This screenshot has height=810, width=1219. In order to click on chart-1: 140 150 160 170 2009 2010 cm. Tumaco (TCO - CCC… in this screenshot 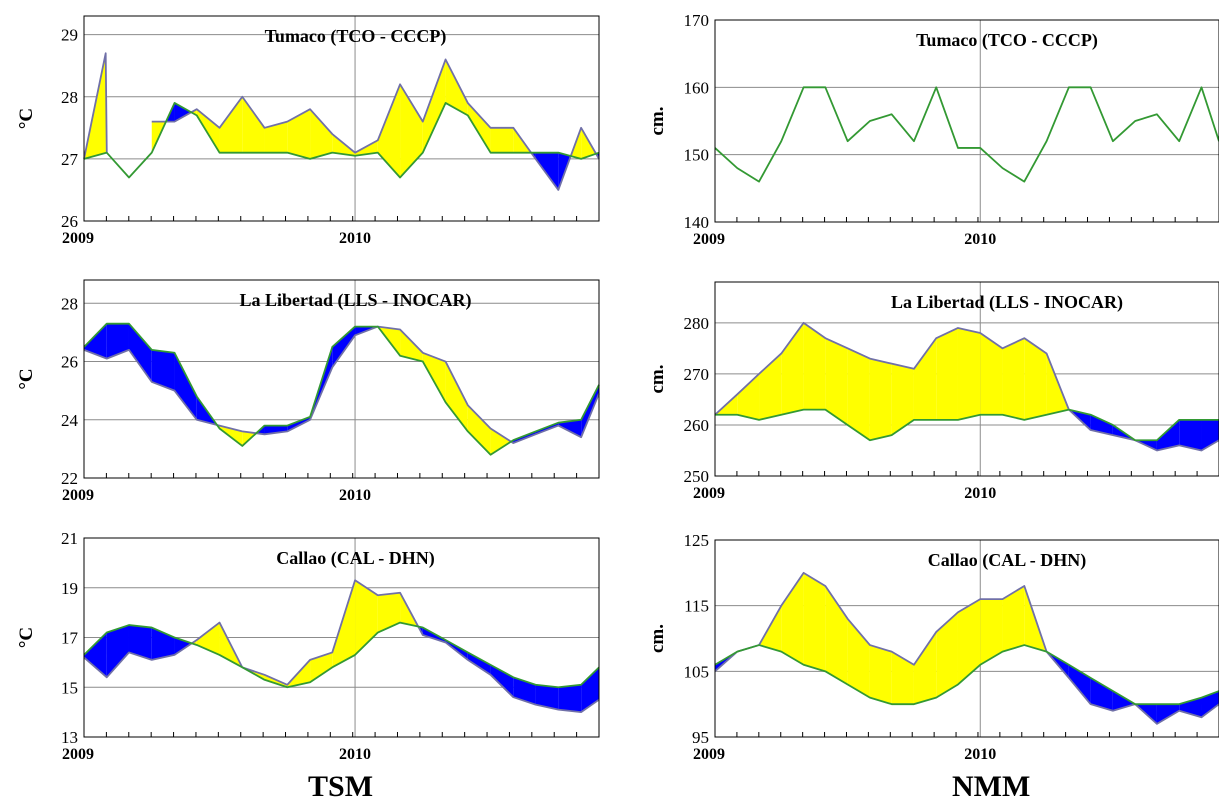, I will do `click(933, 129)`.